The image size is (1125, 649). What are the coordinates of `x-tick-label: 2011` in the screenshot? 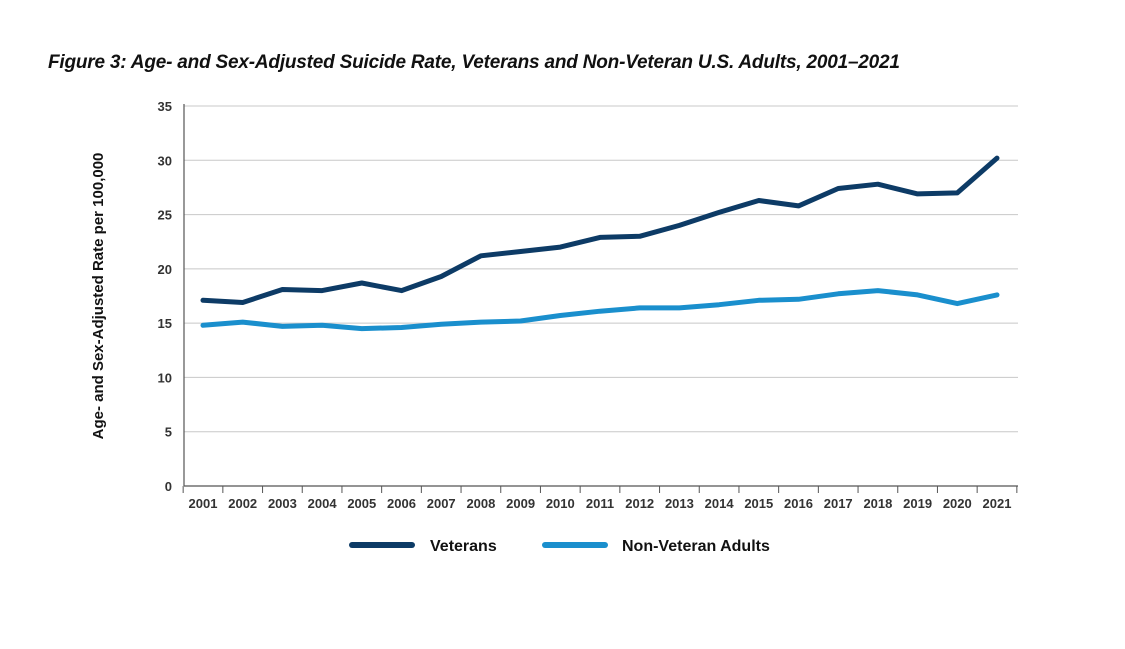 It's located at (600, 503).